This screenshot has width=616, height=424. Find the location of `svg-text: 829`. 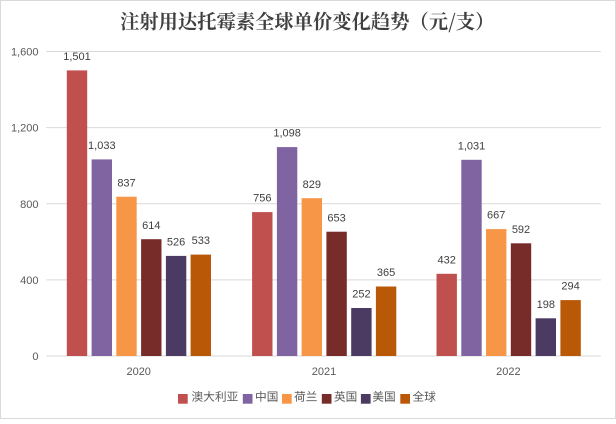

svg-text: 829 is located at coordinates (312, 185).